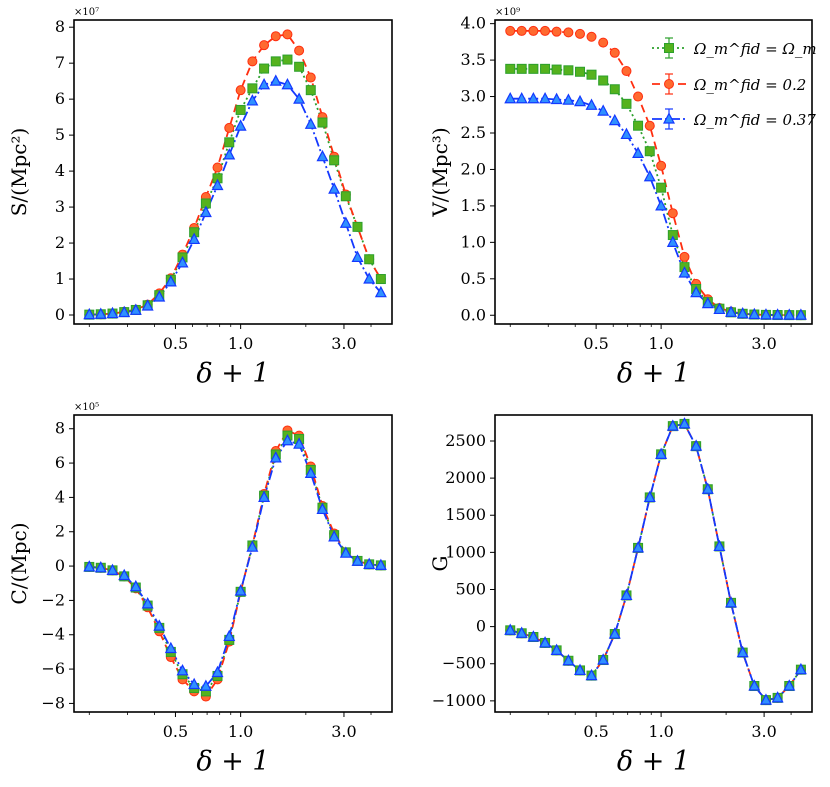  What do you see at coordinates (60, 98) in the screenshot?
I see `y-tick-label: 6` at bounding box center [60, 98].